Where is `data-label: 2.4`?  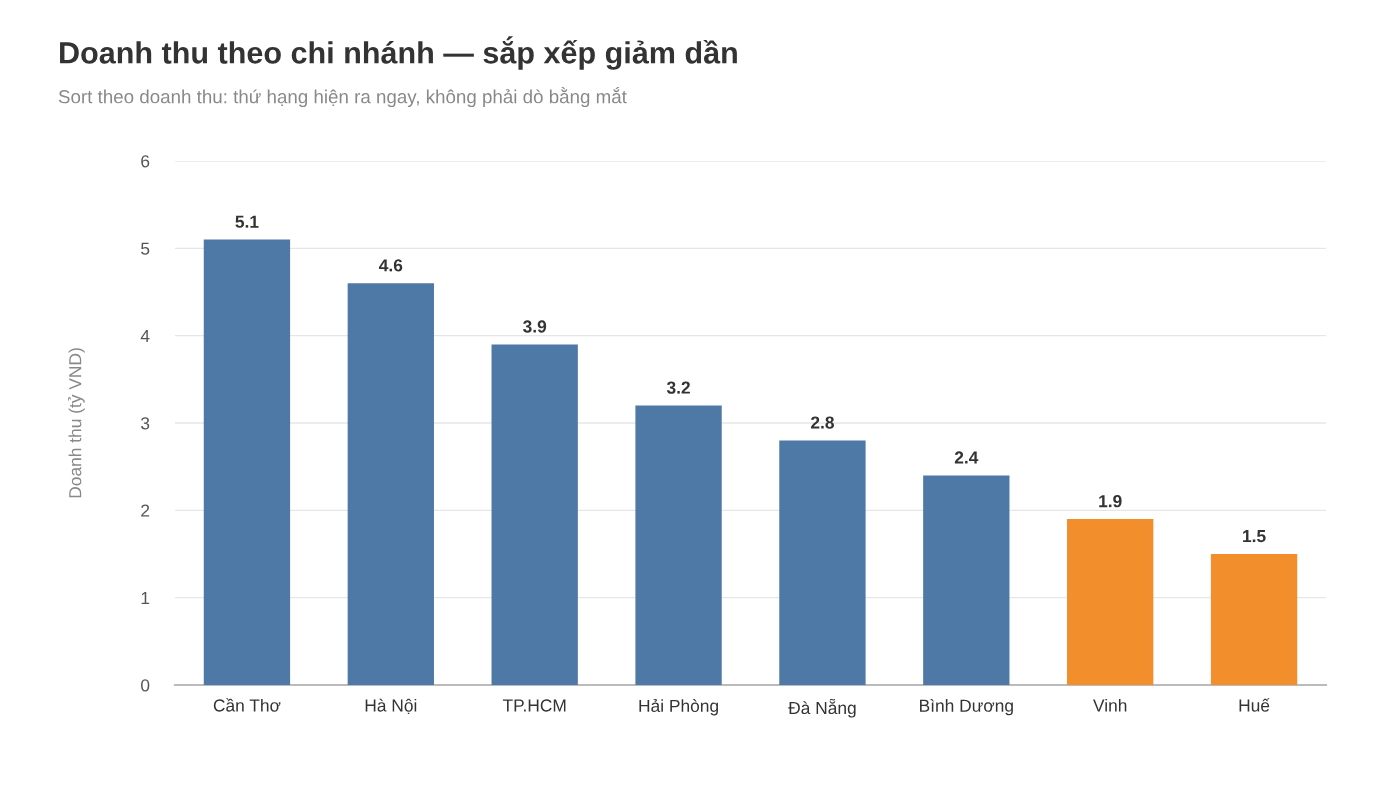
data-label: 2.4 is located at coordinates (966, 457).